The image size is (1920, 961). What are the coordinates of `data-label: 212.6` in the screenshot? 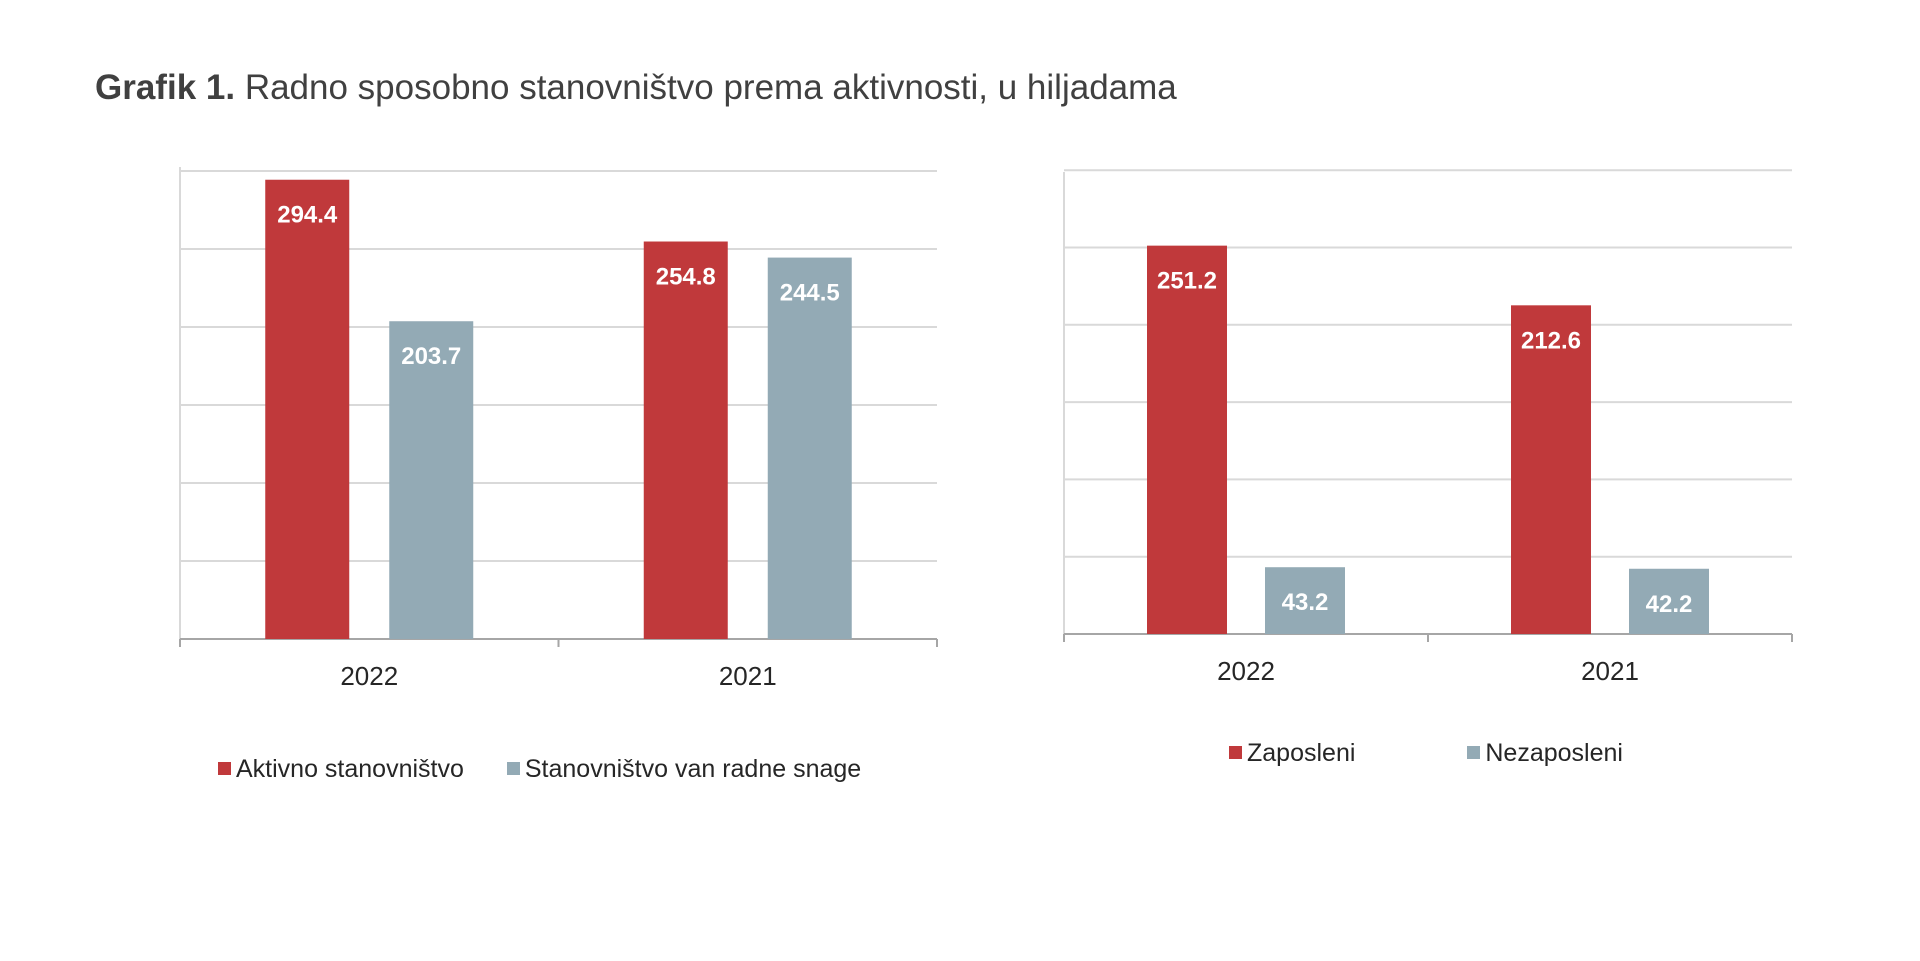 It's located at (1551, 340).